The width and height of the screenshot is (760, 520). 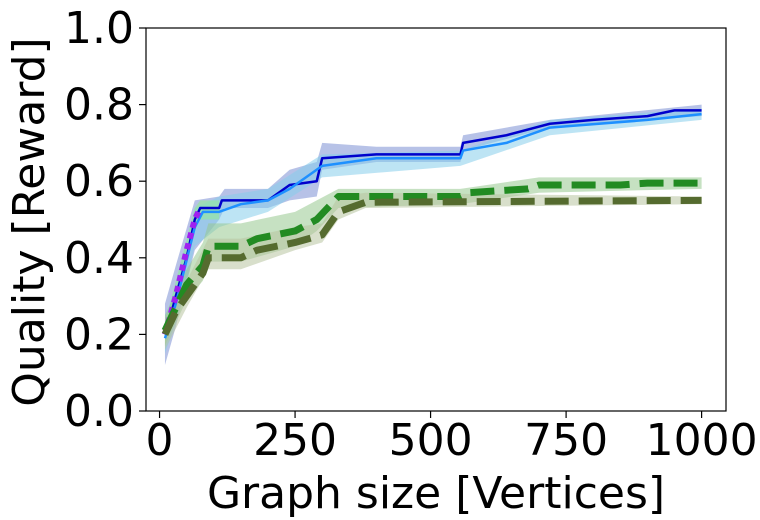 I want to click on y-tick-label: 0.0, so click(x=99, y=411).